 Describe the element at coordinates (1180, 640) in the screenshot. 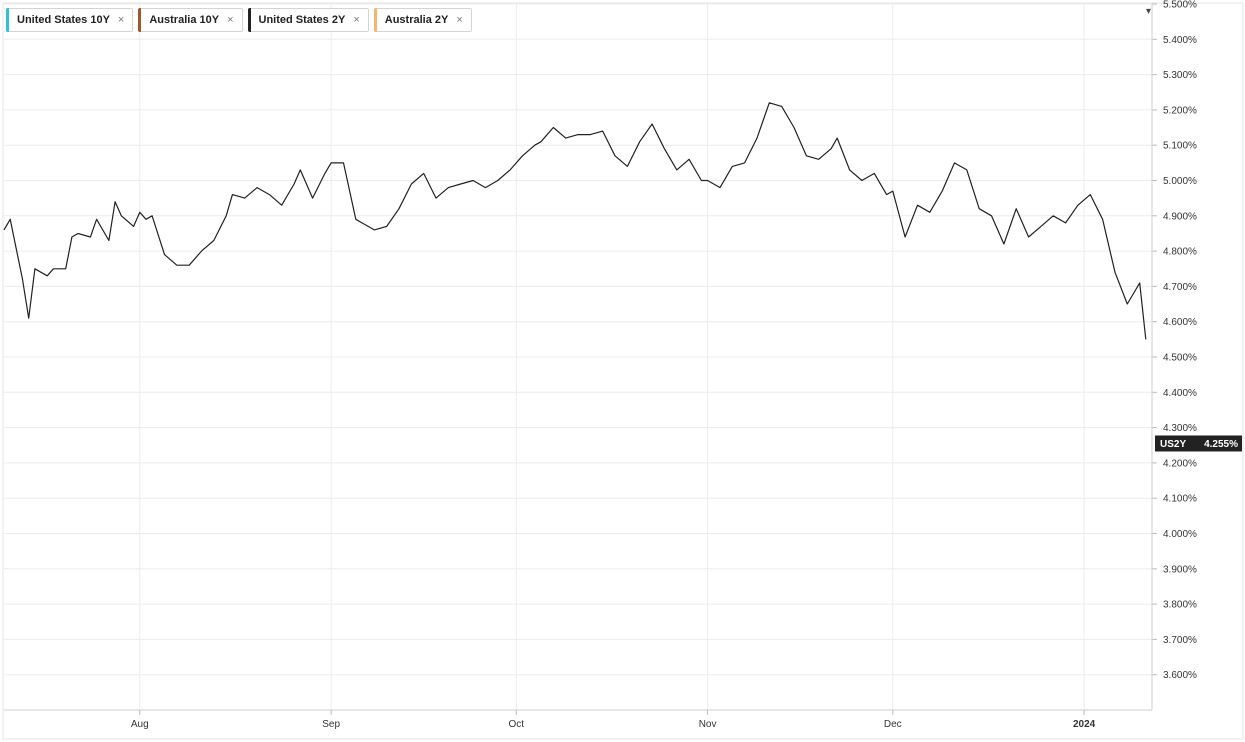

I see `y-tick-label: 3.700%` at that location.